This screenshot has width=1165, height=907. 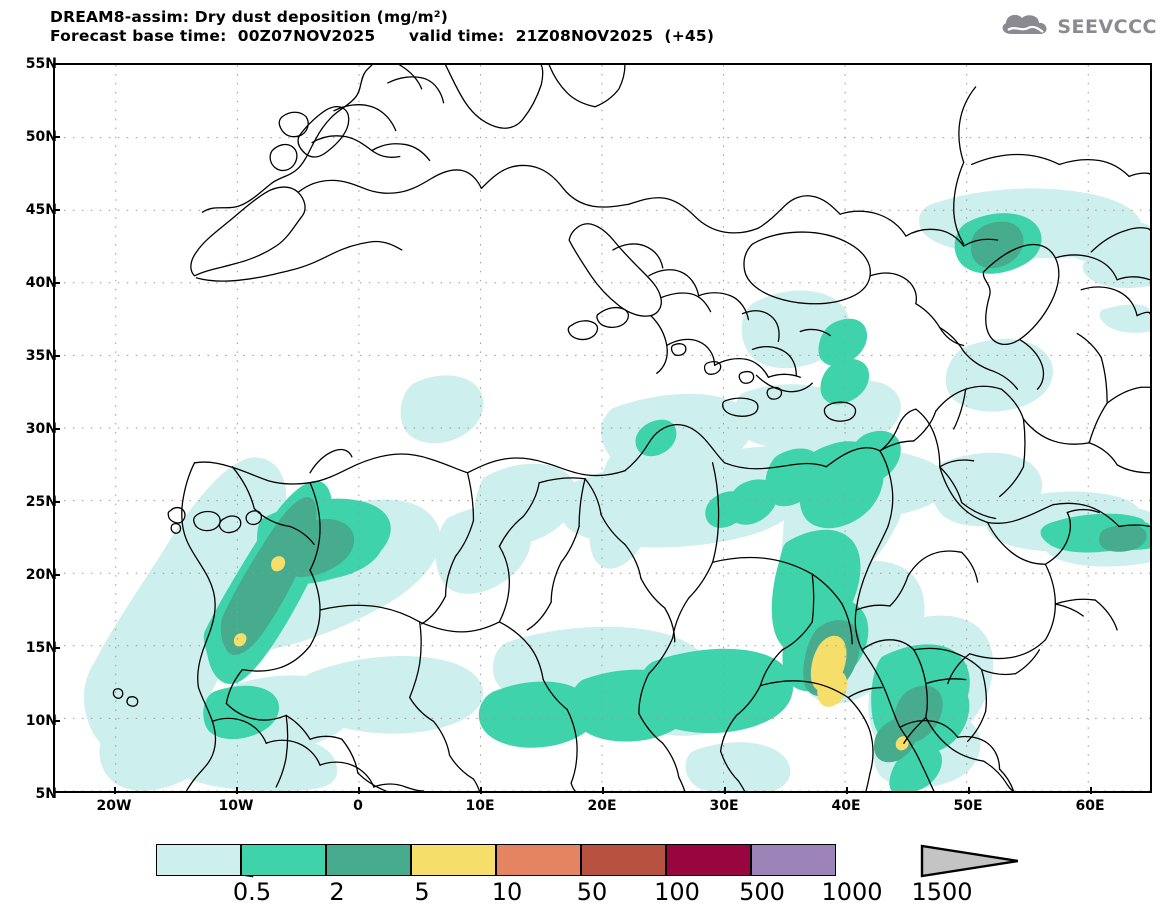 What do you see at coordinates (236, 806) in the screenshot?
I see `x-tick-label: 10W` at bounding box center [236, 806].